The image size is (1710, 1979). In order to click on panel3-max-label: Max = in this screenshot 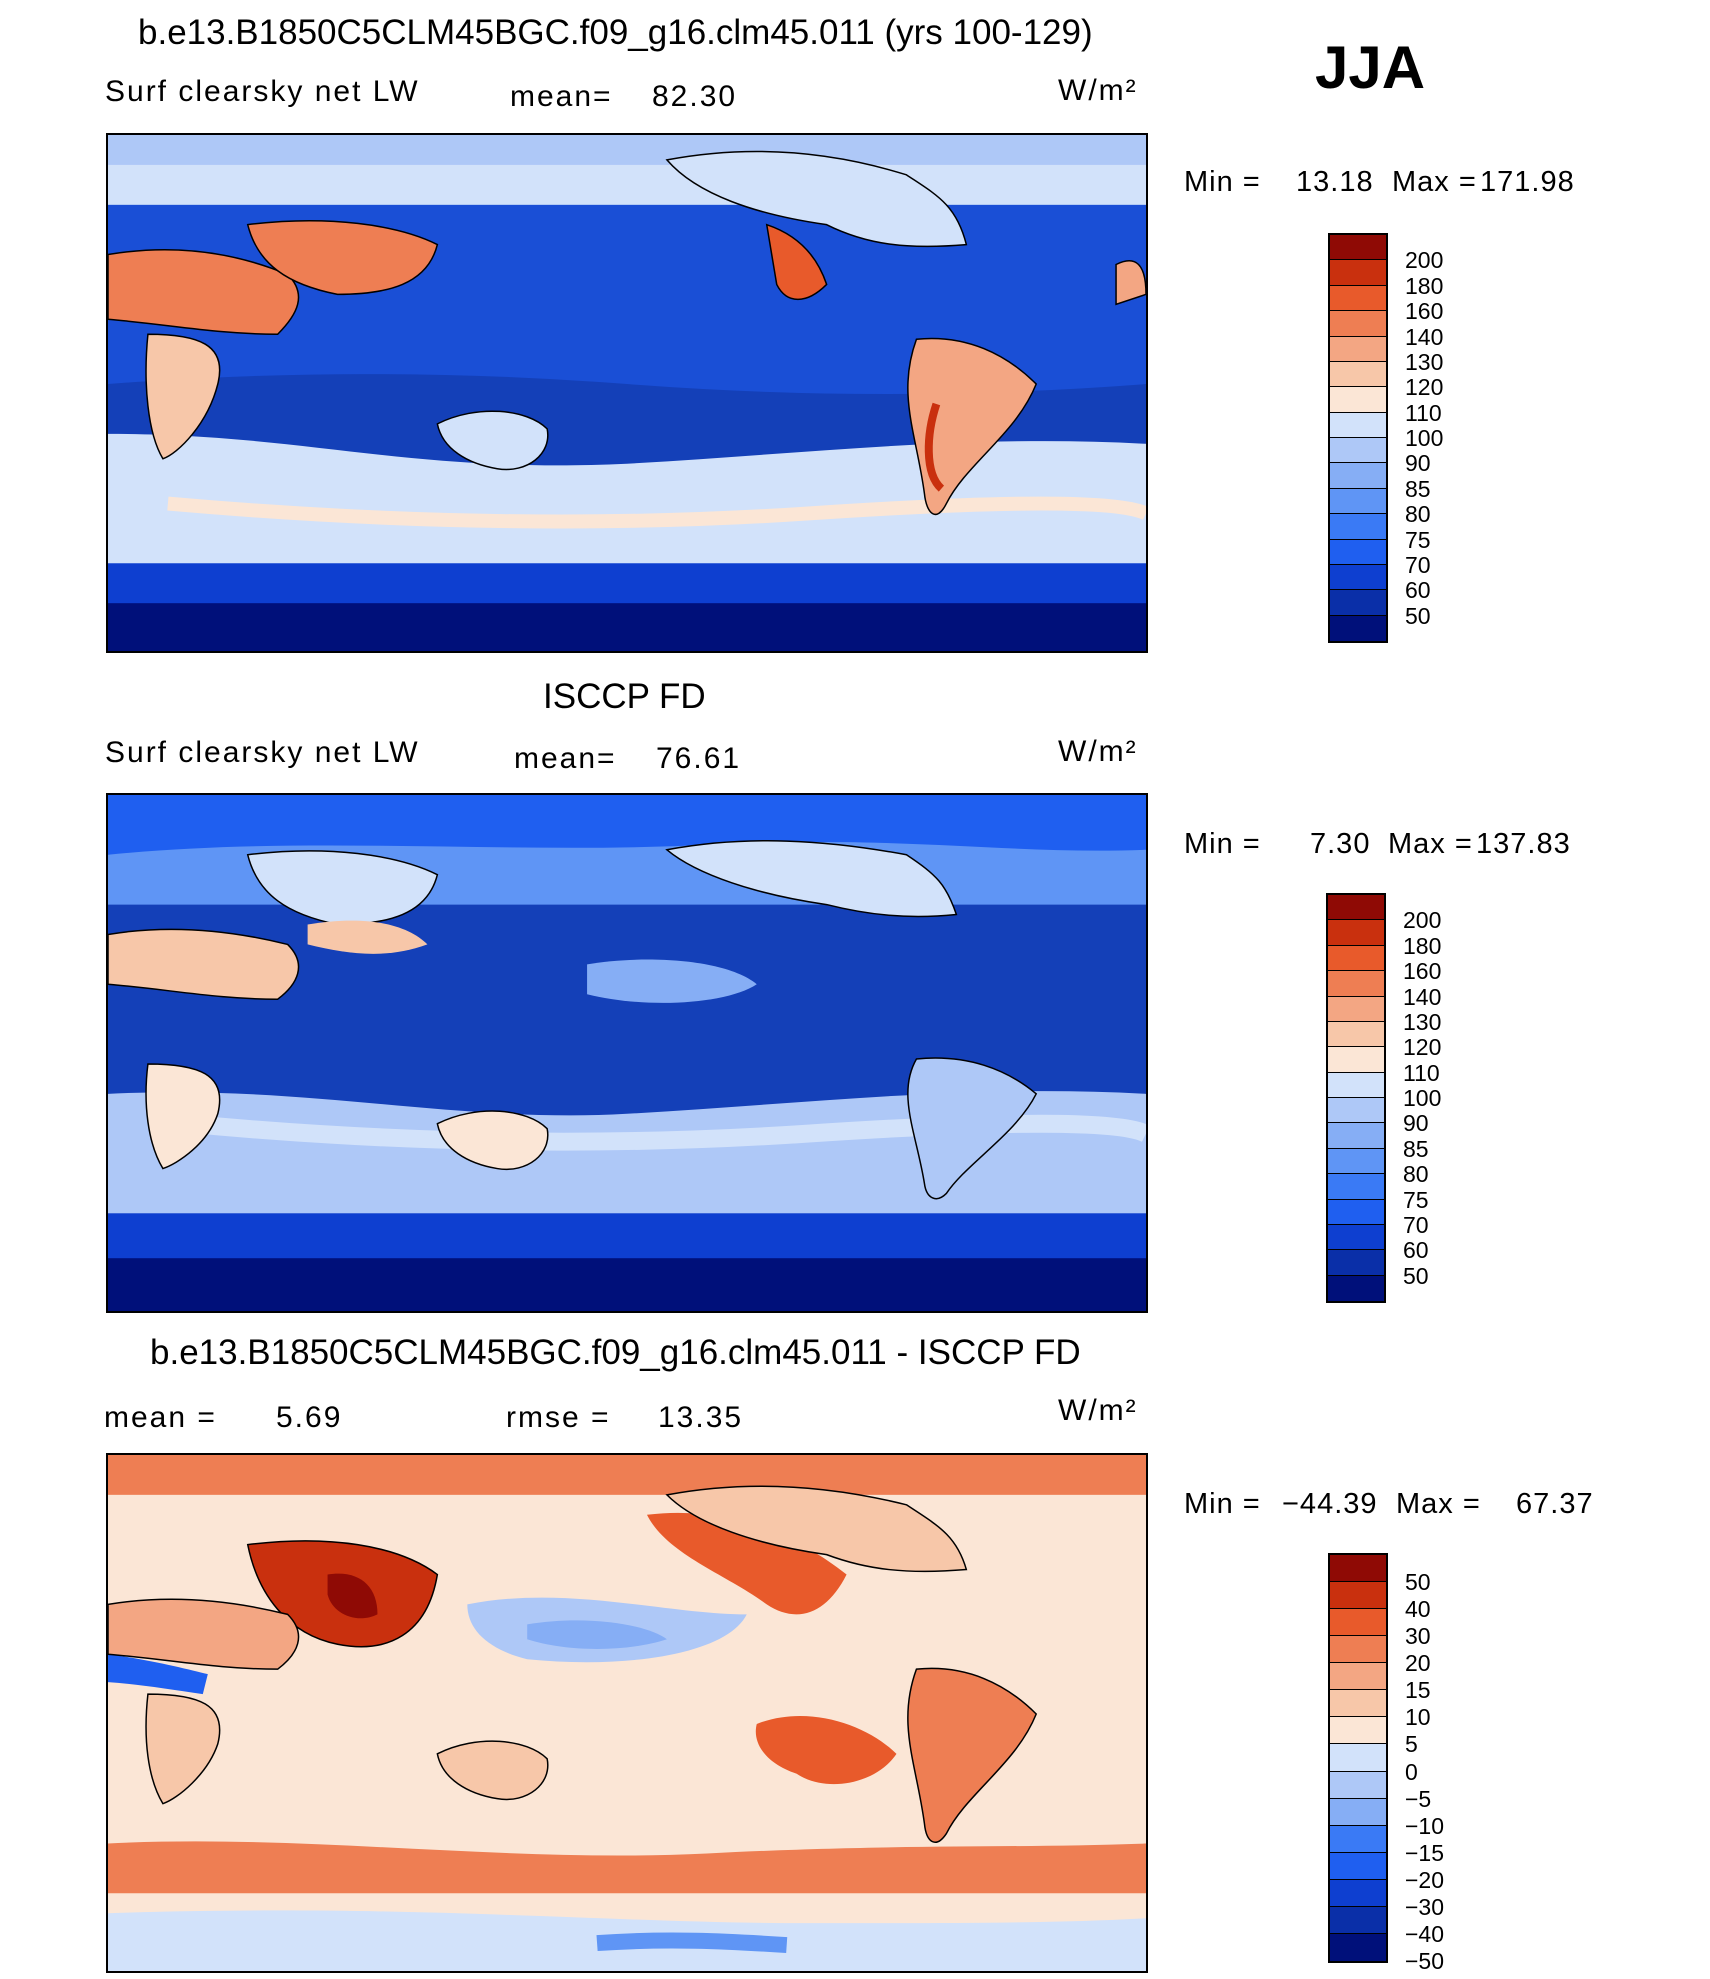, I will do `click(1438, 1504)`.